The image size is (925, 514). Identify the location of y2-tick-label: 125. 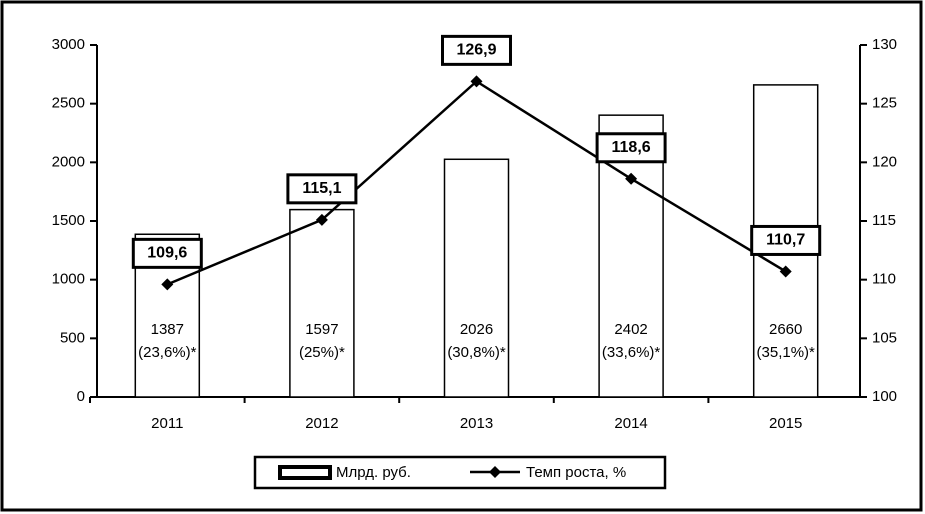
(884, 103).